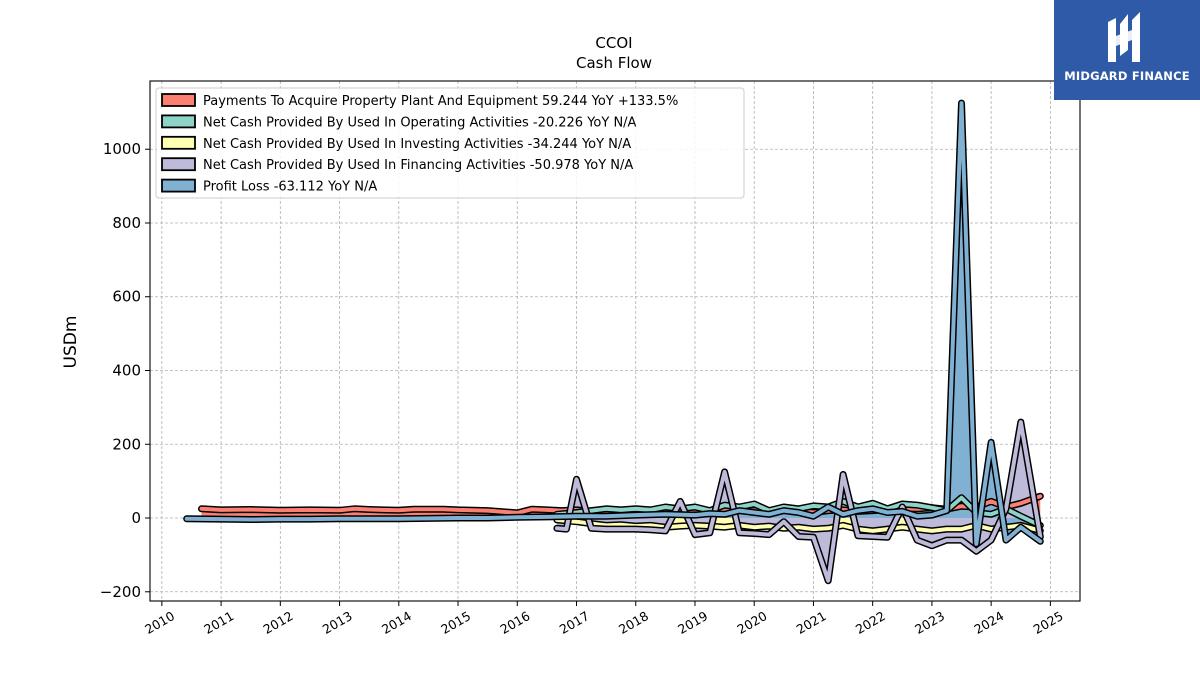 This screenshot has height=675, width=1200. Describe the element at coordinates (988, 622) in the screenshot. I see `x-tick-label: 2024` at that location.